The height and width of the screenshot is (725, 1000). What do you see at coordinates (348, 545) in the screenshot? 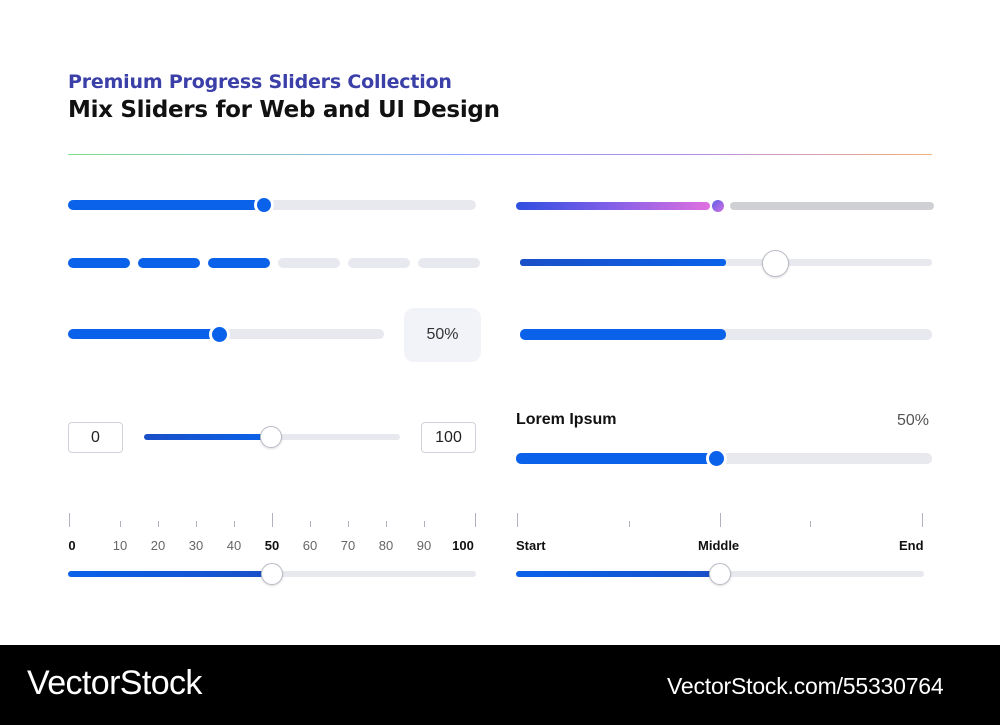
I see `scale-label: 70` at bounding box center [348, 545].